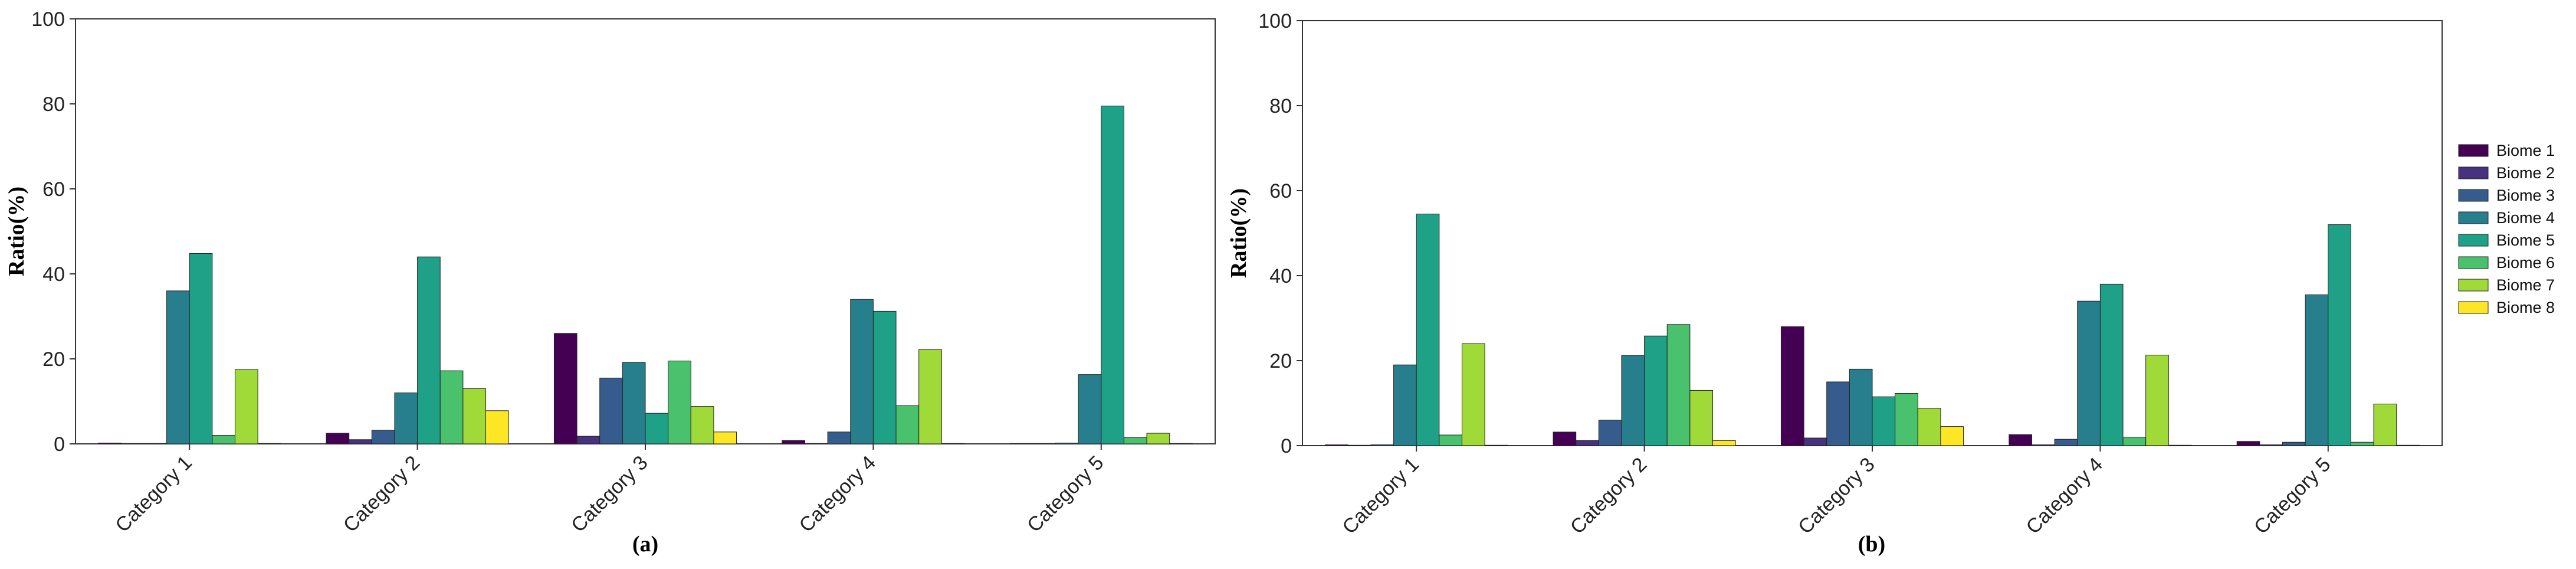 This screenshot has width=2576, height=569. I want to click on legend-label: Biome 8, so click(2525, 307).